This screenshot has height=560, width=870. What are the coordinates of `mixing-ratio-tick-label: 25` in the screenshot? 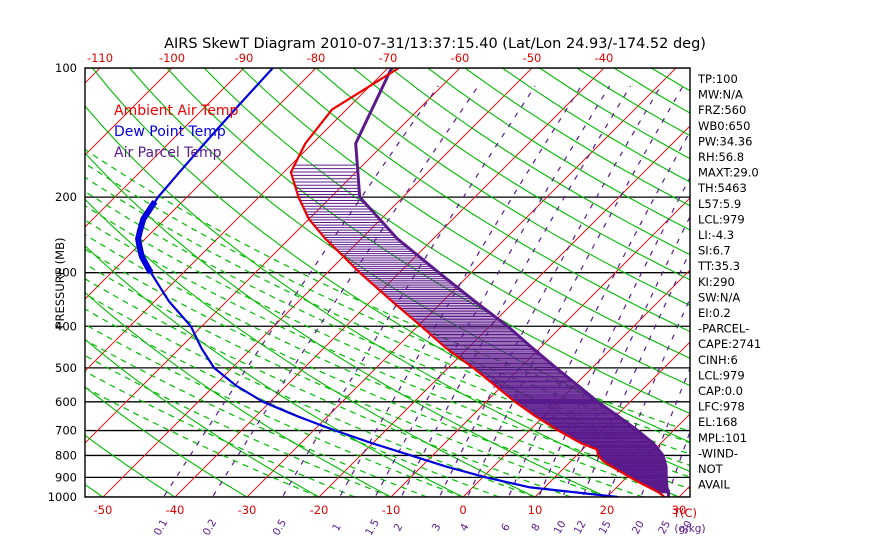 It's located at (664, 528).